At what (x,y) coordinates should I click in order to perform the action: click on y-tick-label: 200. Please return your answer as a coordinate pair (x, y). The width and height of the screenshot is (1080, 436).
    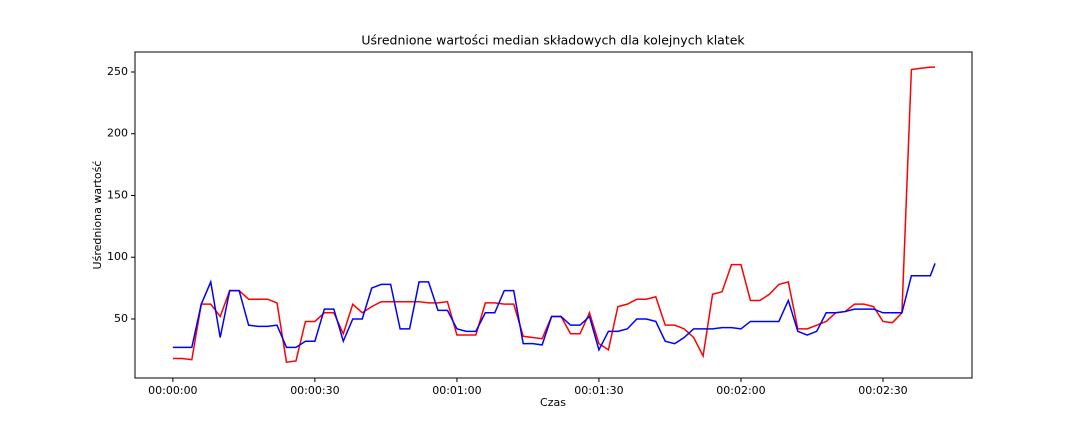
    Looking at the image, I should click on (117, 133).